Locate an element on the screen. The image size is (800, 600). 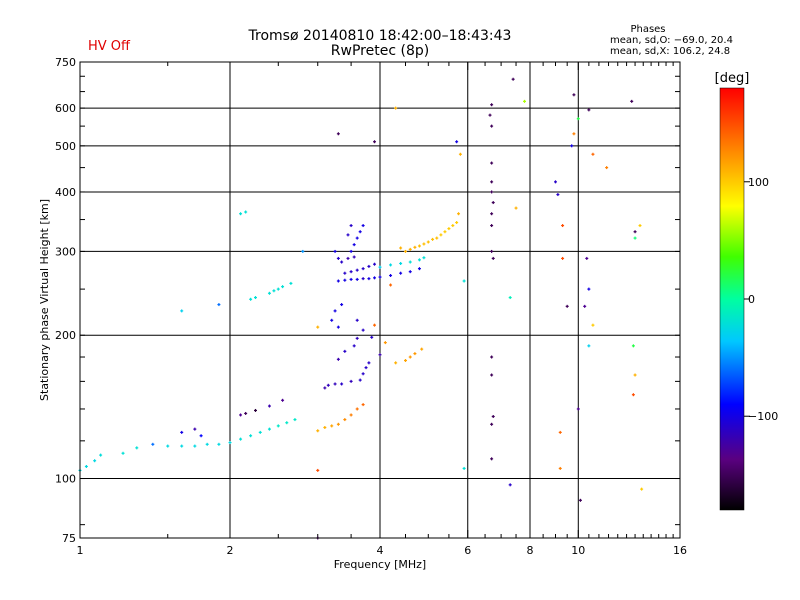
x-tick-label: 16 is located at coordinates (680, 550).